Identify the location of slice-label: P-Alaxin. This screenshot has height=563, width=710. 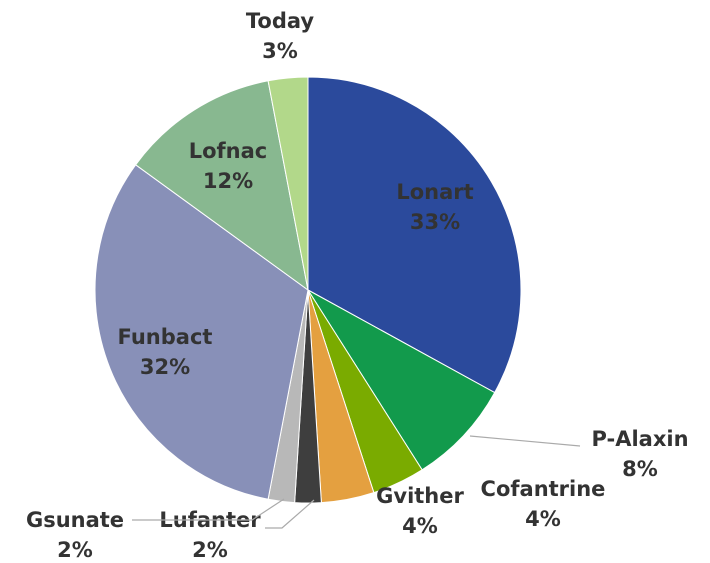
(639, 439).